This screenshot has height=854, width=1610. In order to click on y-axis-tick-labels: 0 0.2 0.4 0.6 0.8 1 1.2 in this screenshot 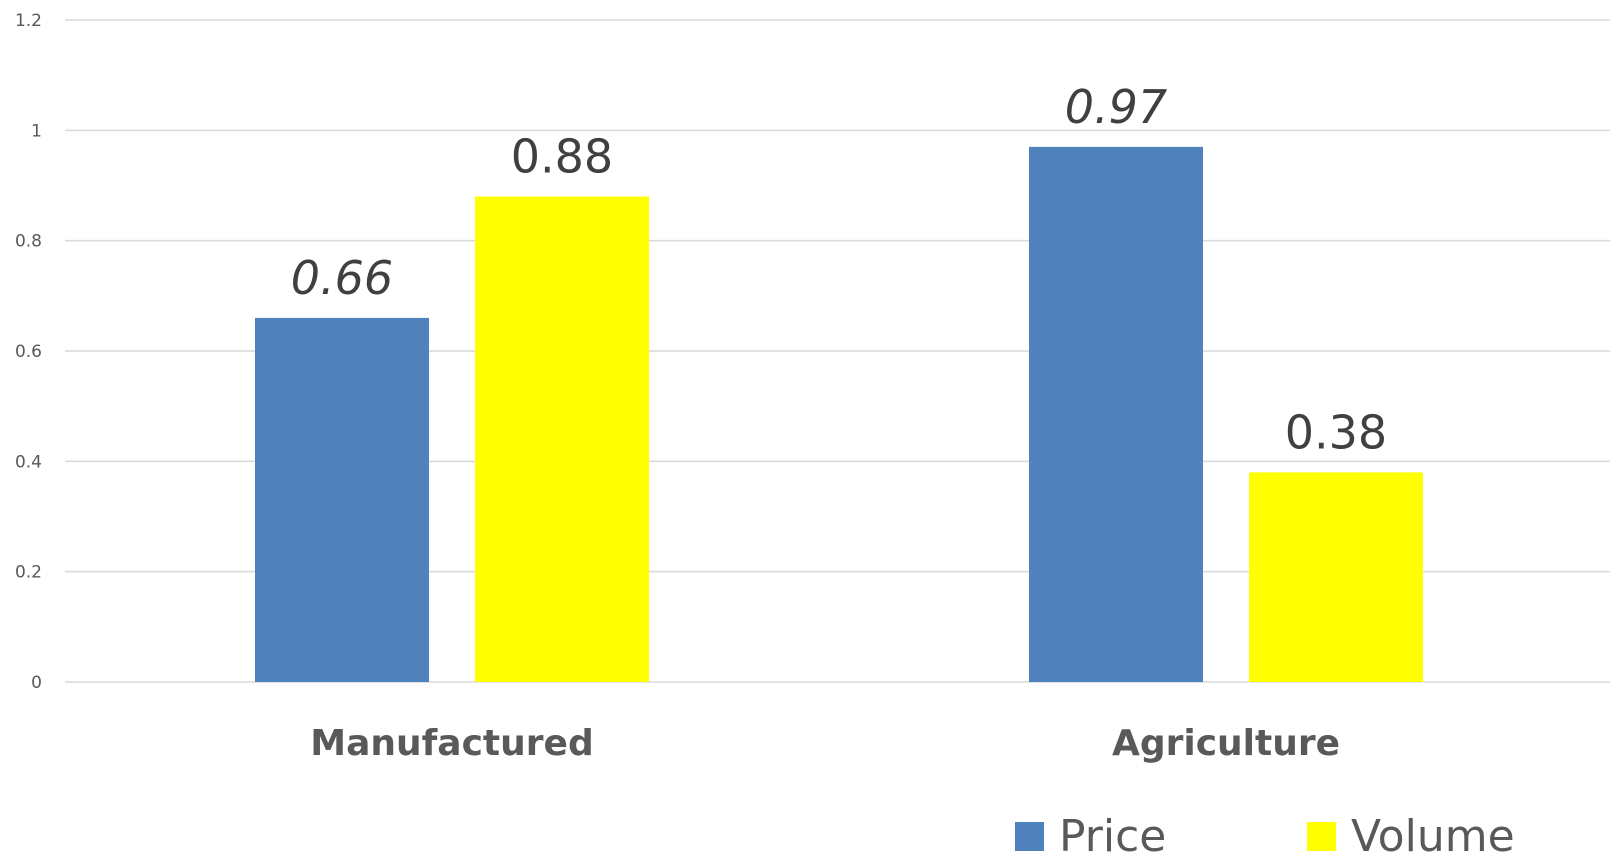, I will do `click(28, 352)`.